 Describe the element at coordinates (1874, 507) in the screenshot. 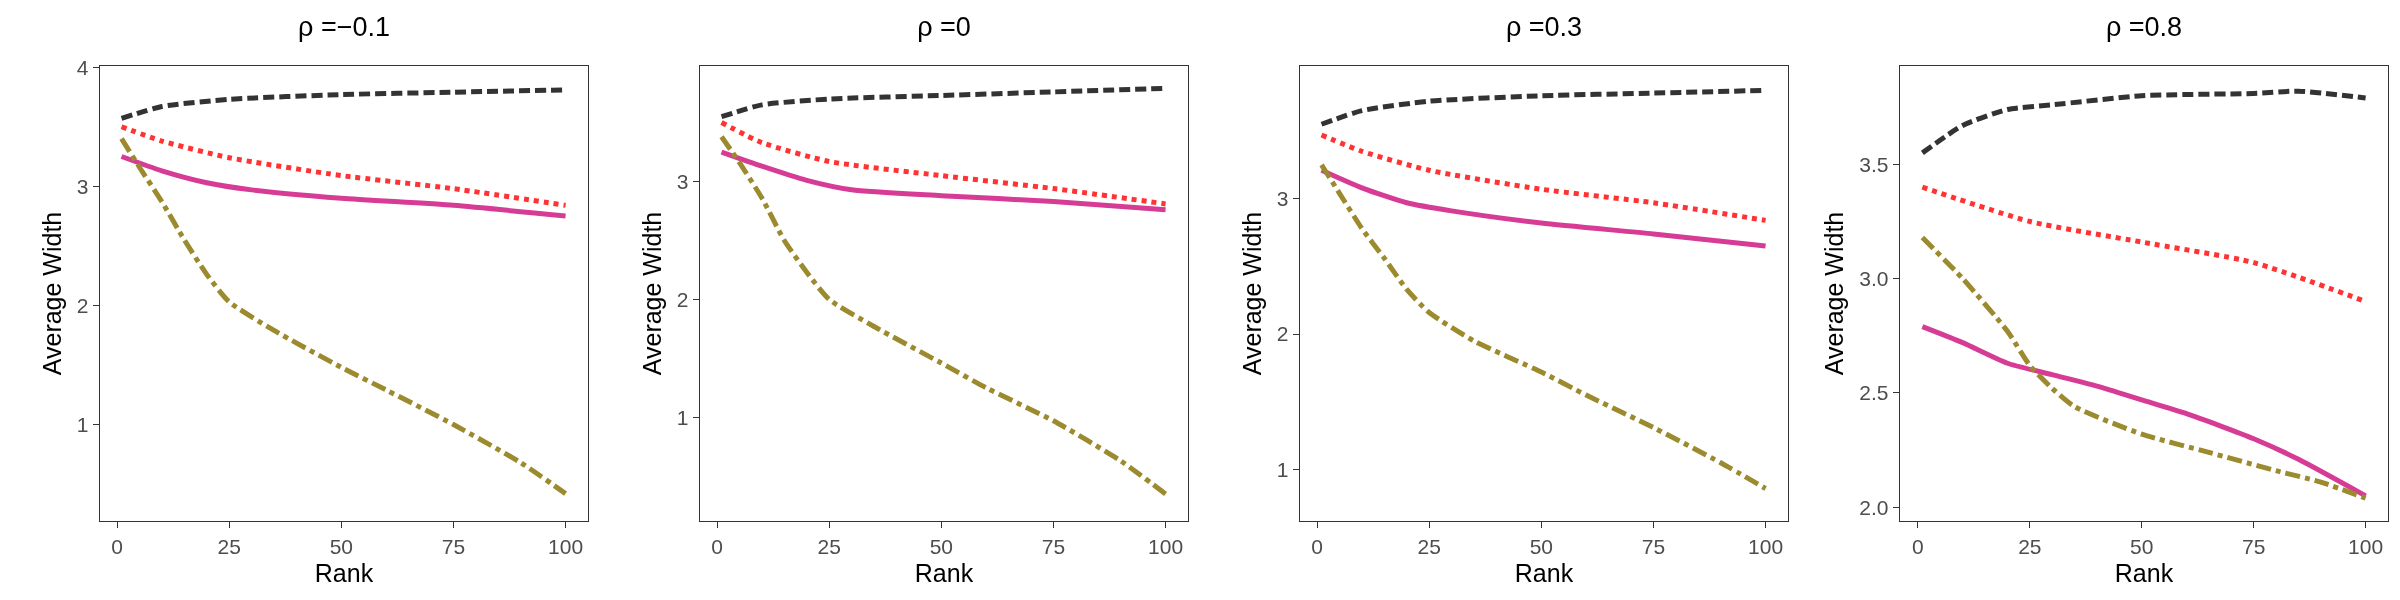

I see `y-tick-label: 2.0` at that location.